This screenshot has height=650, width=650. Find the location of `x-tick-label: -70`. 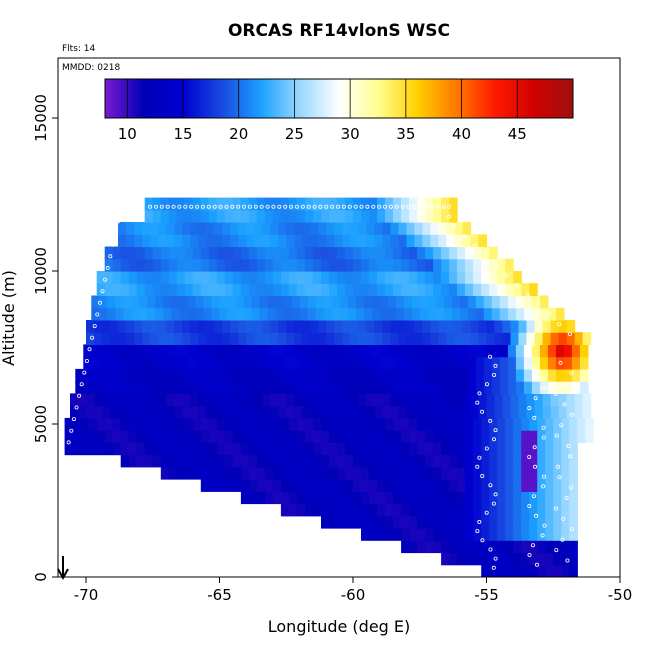

x-tick-label: -70 is located at coordinates (86, 595).